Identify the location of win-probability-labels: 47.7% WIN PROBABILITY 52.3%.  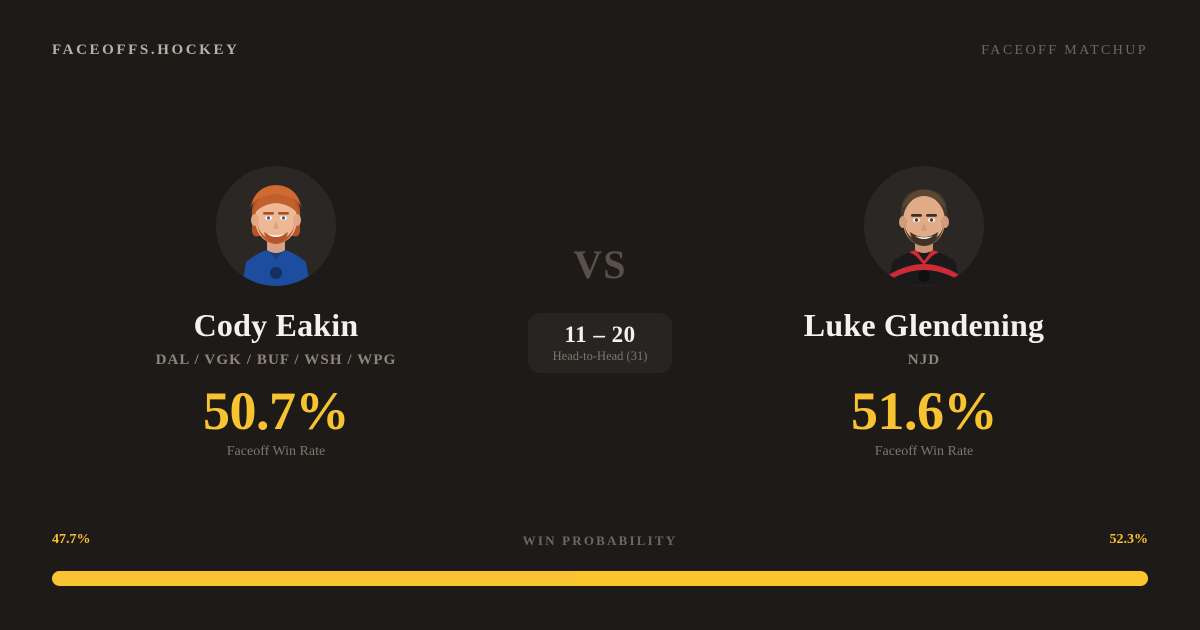
(600, 542).